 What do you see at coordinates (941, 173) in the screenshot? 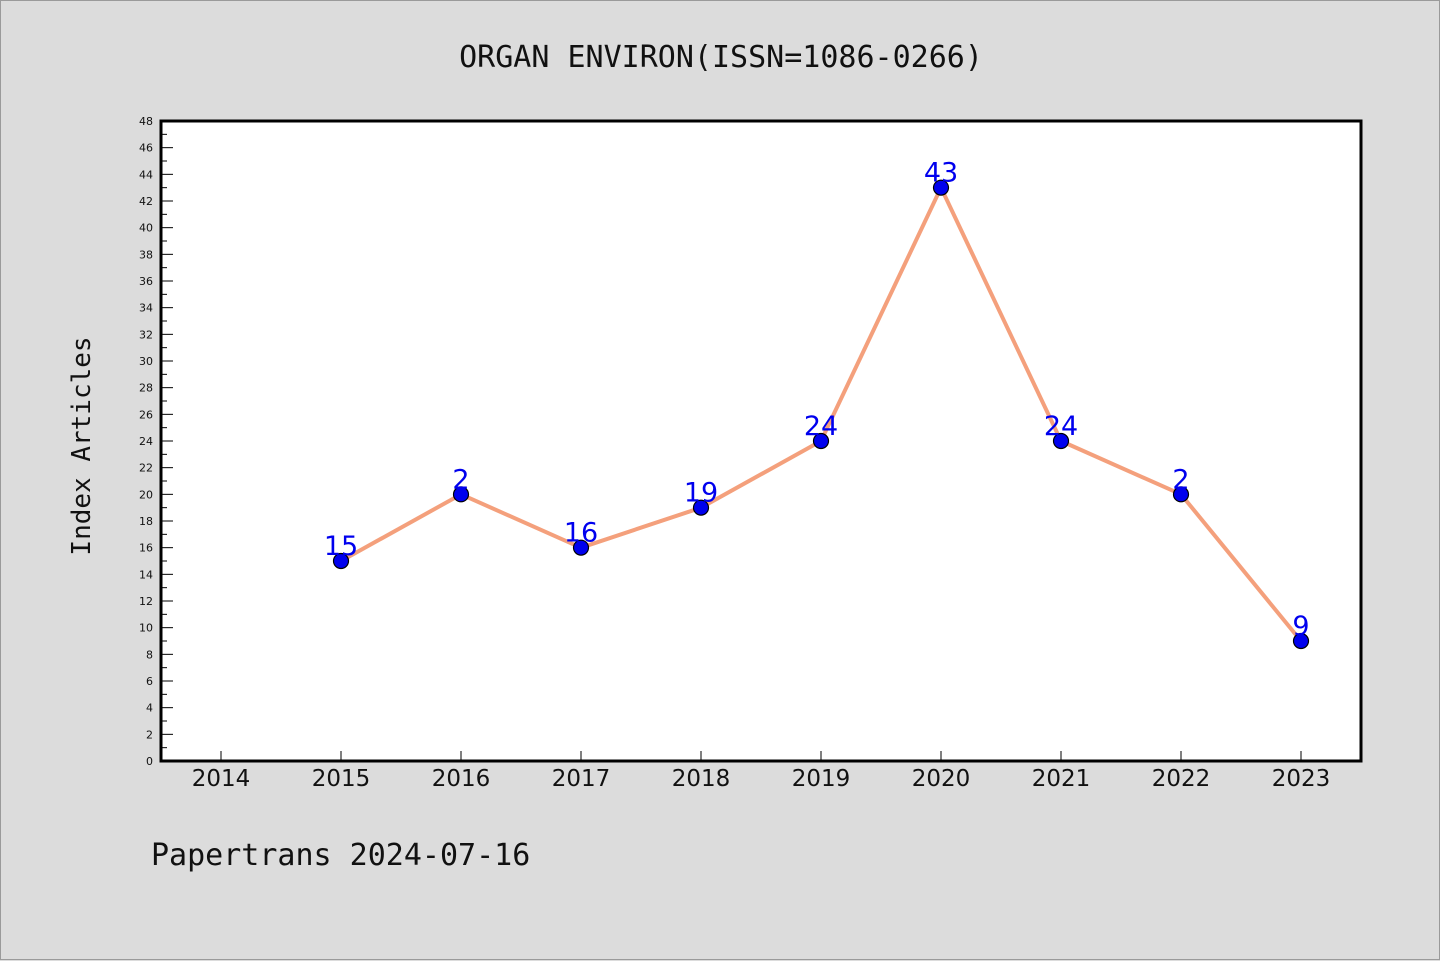
I see `data-label: 43` at bounding box center [941, 173].